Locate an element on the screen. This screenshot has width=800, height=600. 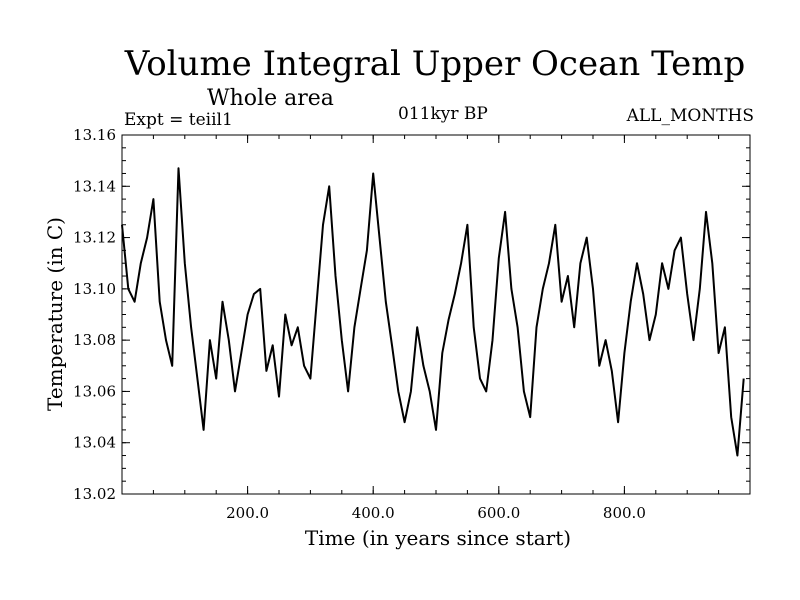
y-tick-label: 13.06 is located at coordinates (94, 391).